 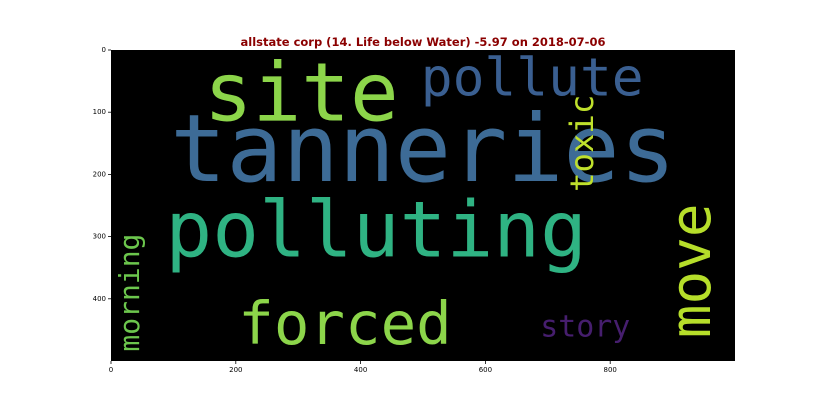 What do you see at coordinates (610, 370) in the screenshot?
I see `x-tick-label: 800` at bounding box center [610, 370].